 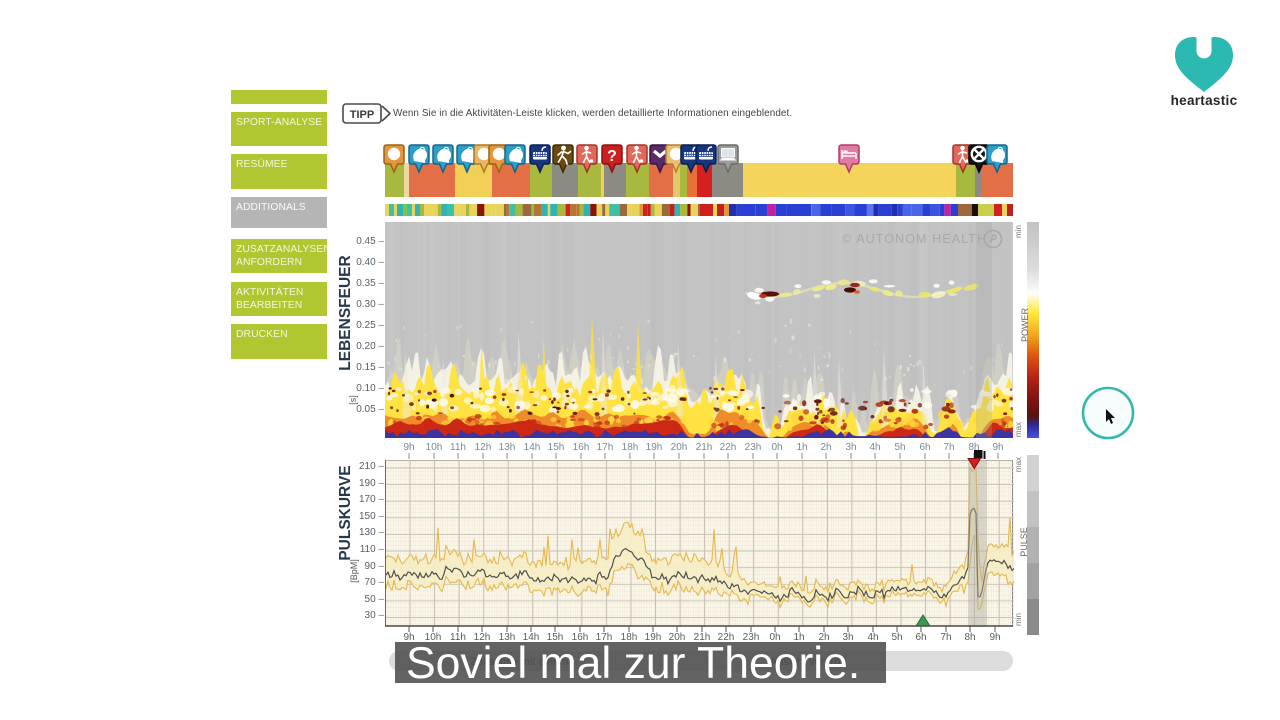 I want to click on svg-text: heartastic, so click(x=1204, y=100).